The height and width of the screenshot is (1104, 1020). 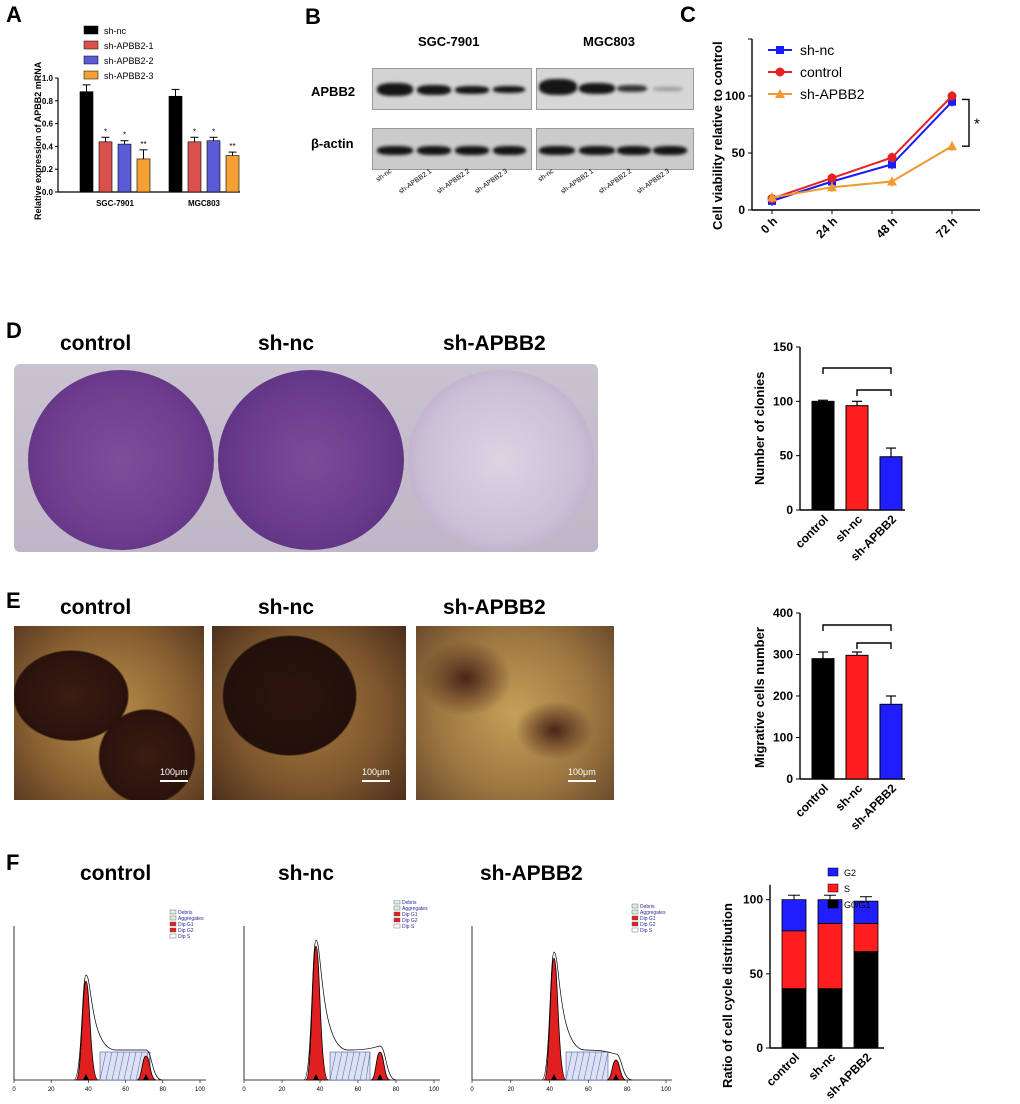 I want to click on colony-well-control, so click(x=121, y=460).